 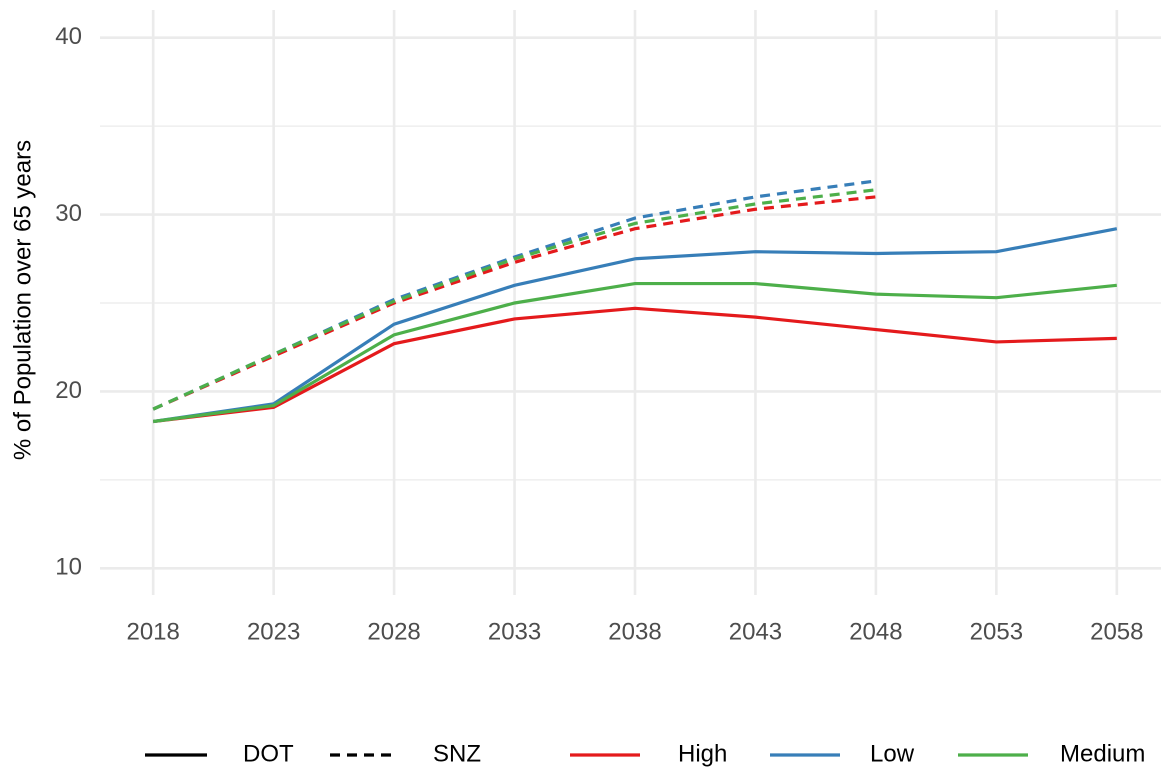 I want to click on y-tick-label: 10, so click(x=68, y=567).